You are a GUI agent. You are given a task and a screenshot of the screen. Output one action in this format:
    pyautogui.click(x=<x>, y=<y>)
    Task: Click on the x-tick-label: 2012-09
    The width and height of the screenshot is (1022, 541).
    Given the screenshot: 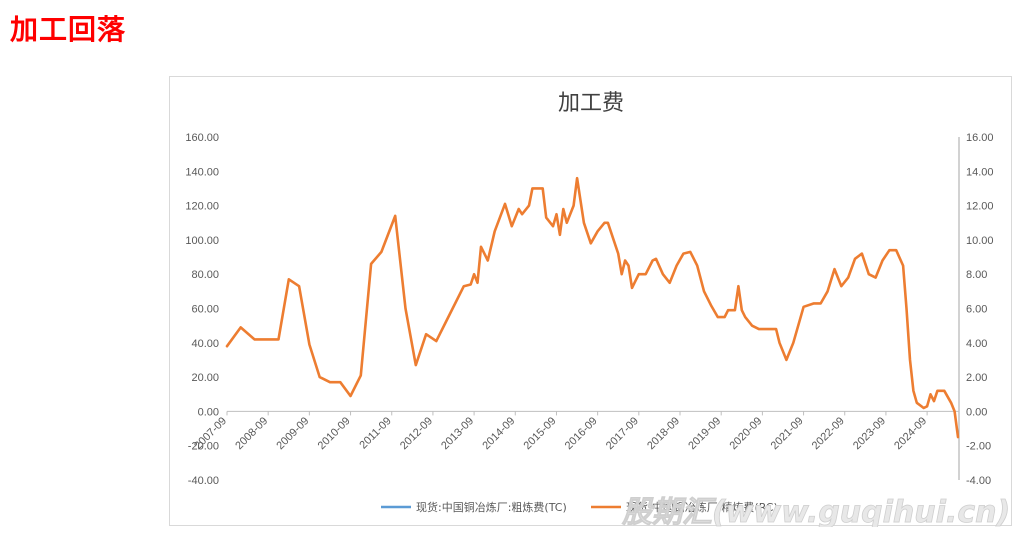 What is the action you would take?
    pyautogui.click(x=416, y=433)
    